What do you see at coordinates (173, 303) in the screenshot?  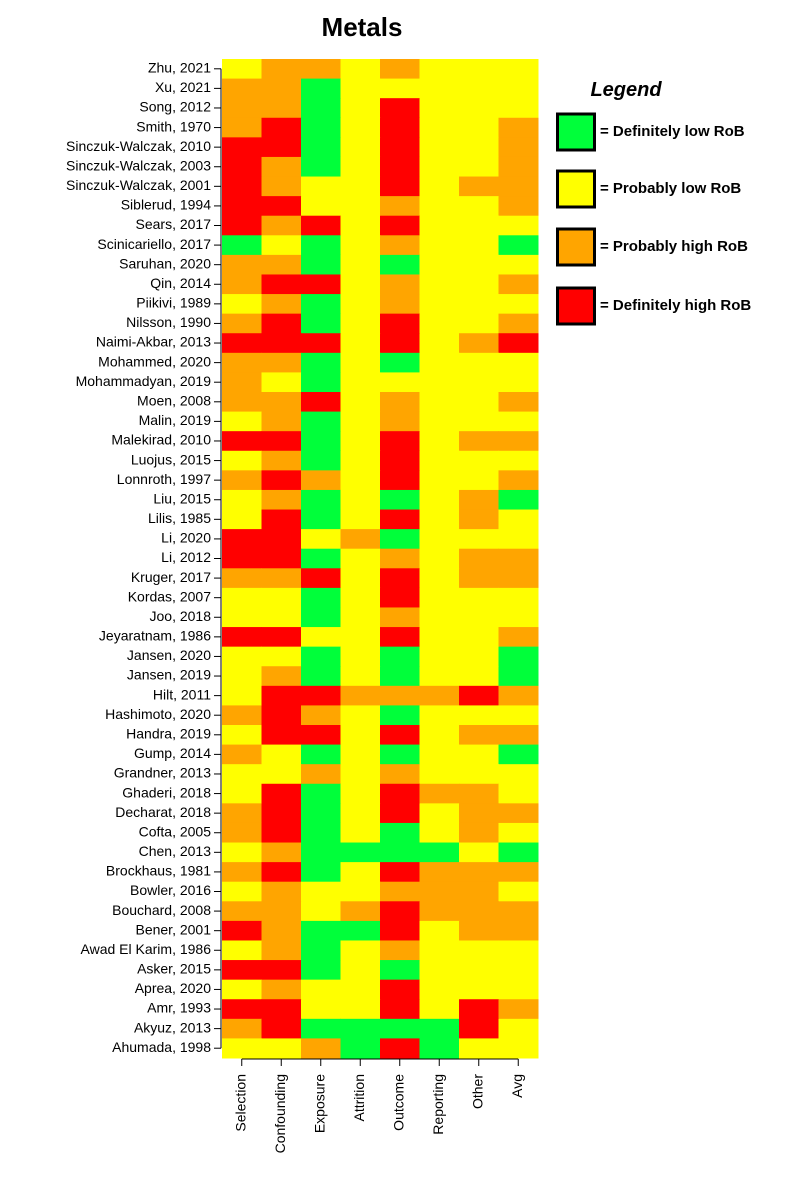 I see `y-tick-label: Piikivi, 1989` at bounding box center [173, 303].